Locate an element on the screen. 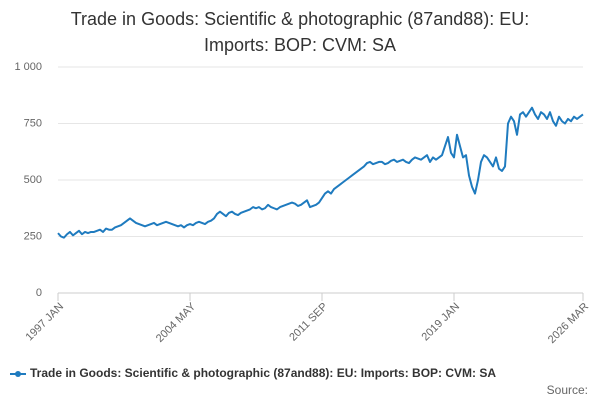 Image resolution: width=600 pixels, height=400 pixels. x-tick-label: 2019 JAN is located at coordinates (441, 322).